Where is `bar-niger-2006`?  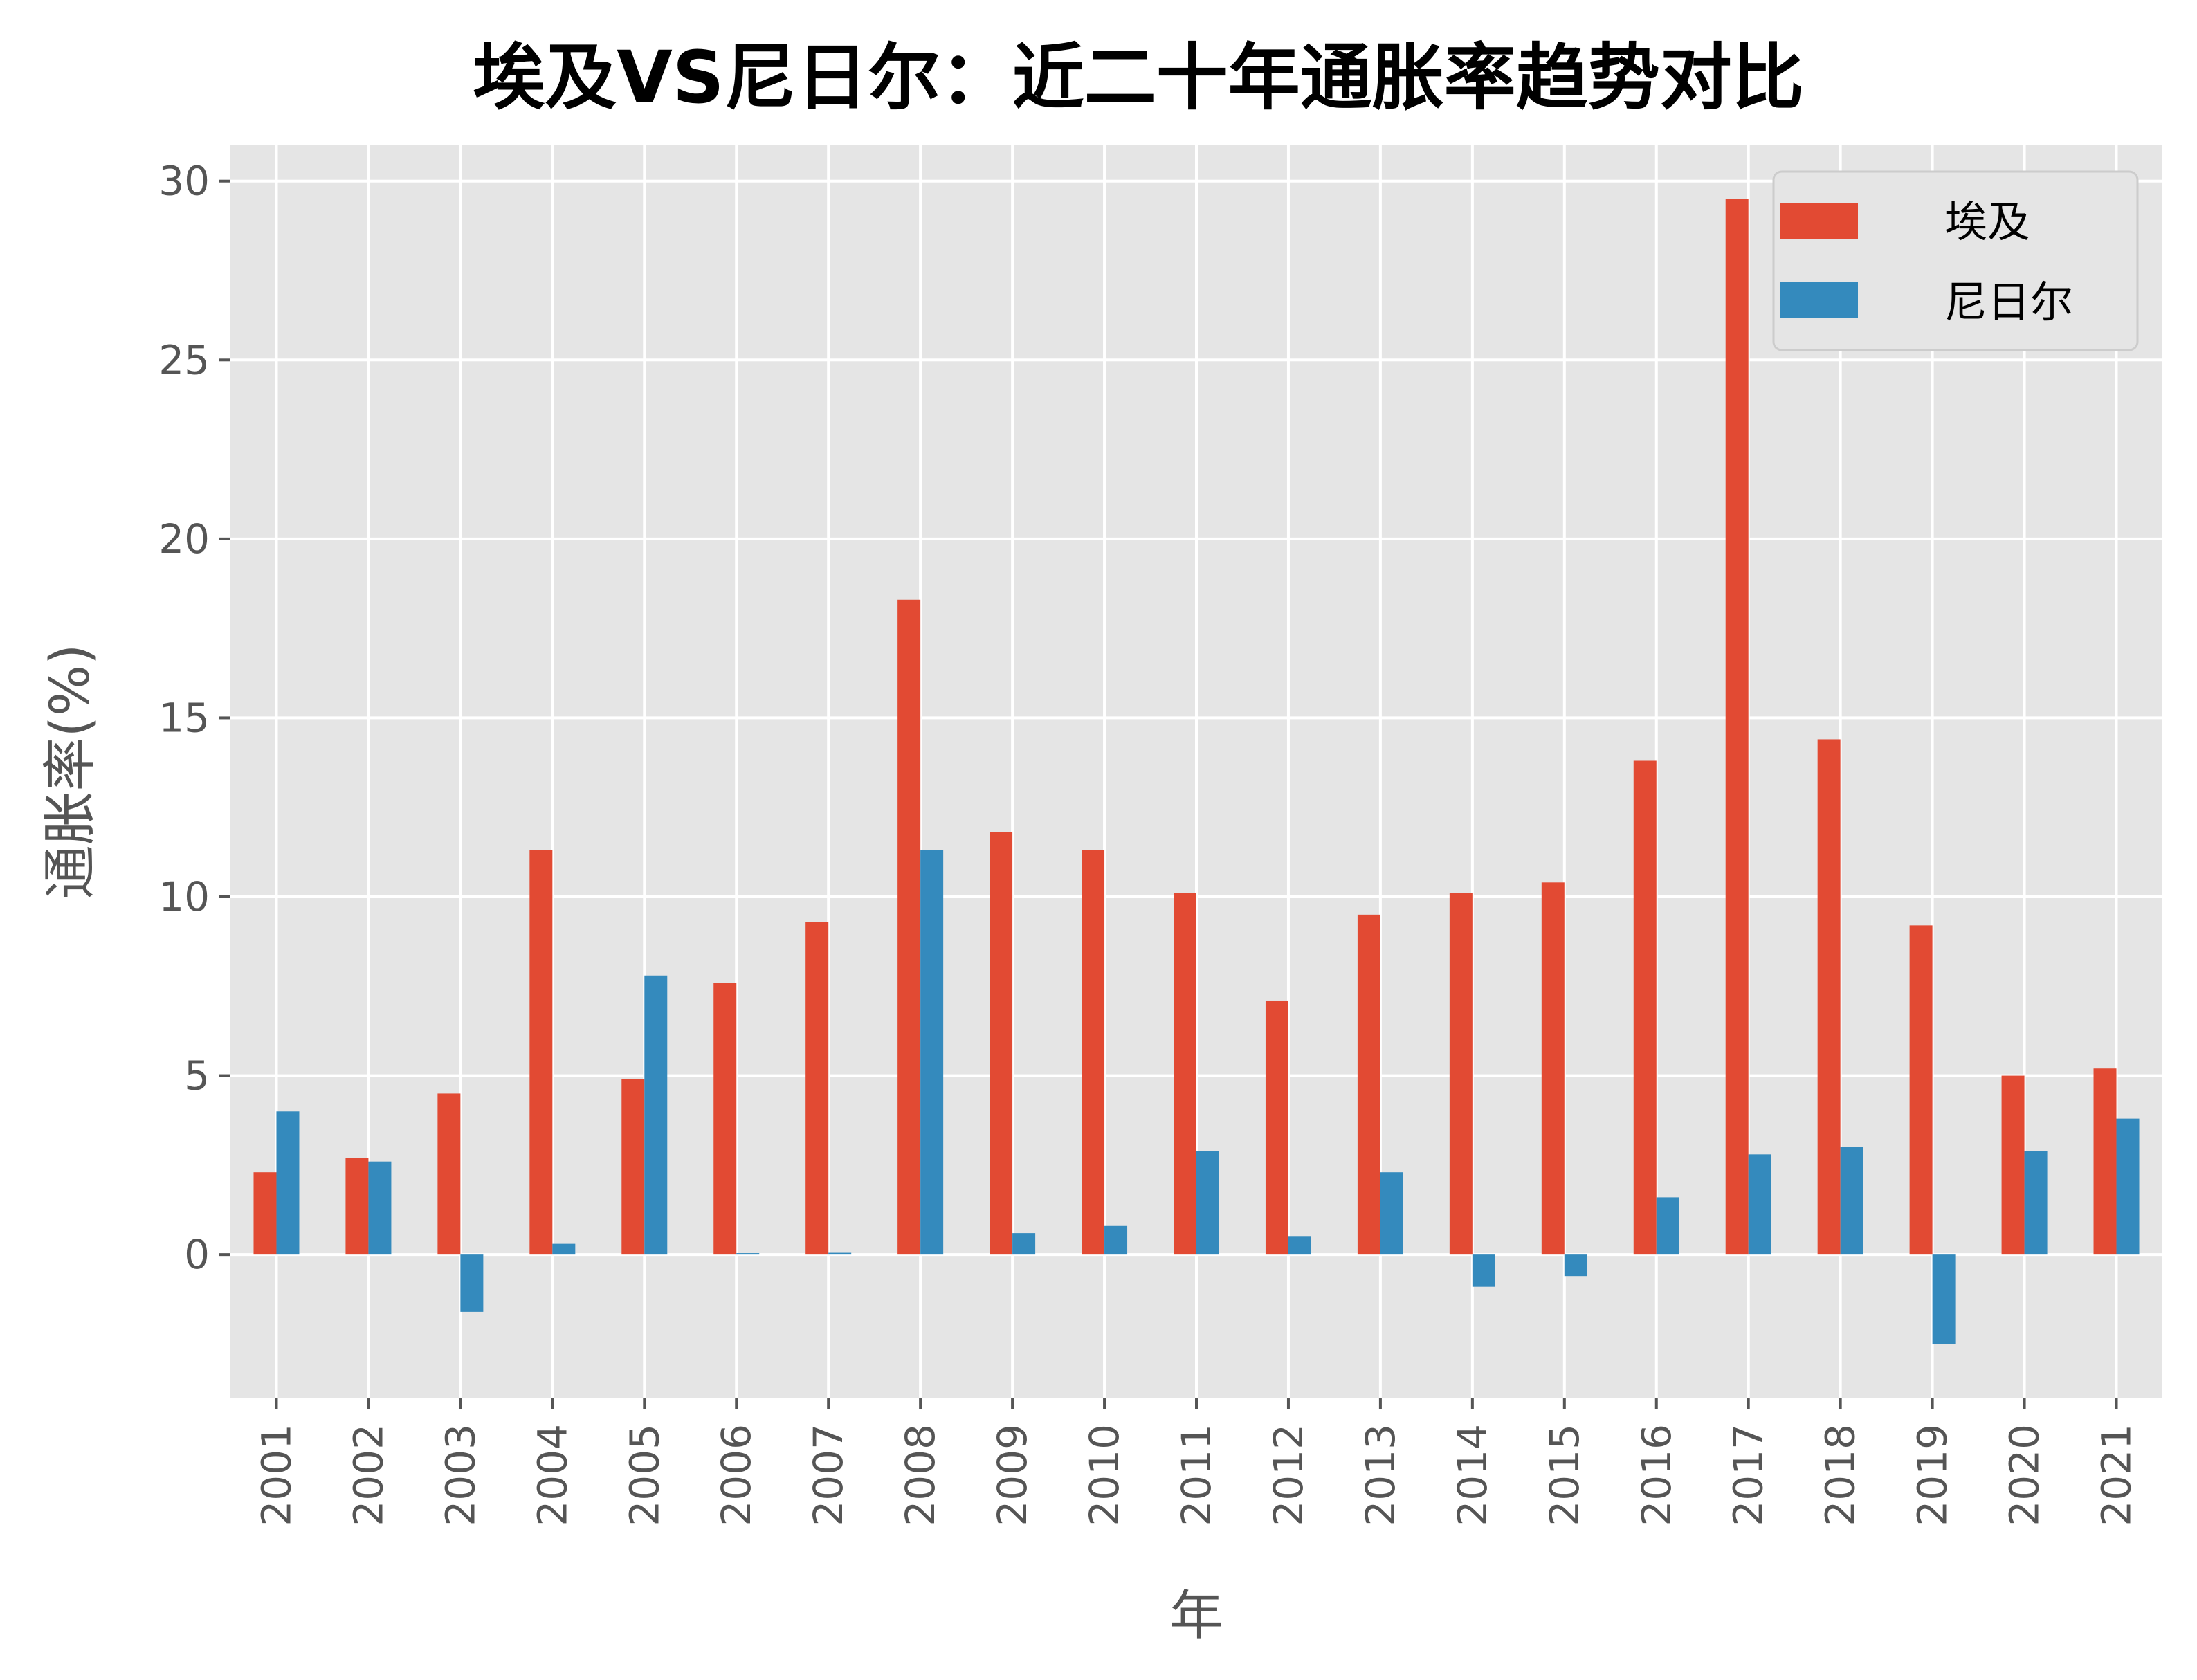 bar-niger-2006 is located at coordinates (748, 1254).